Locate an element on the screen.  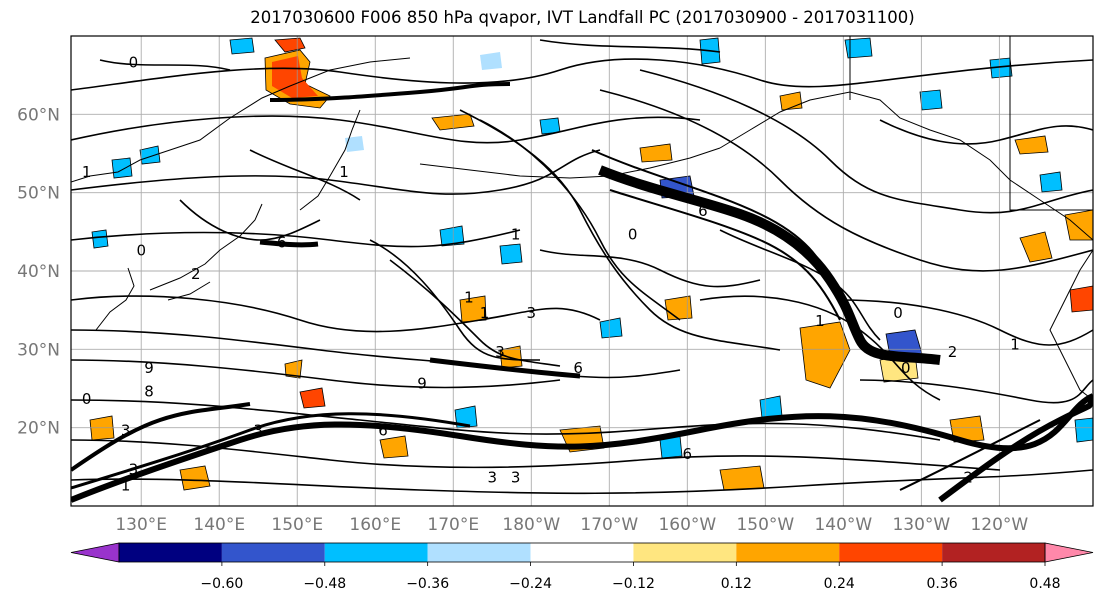
coastline-asia is located at coordinates (241, 120).